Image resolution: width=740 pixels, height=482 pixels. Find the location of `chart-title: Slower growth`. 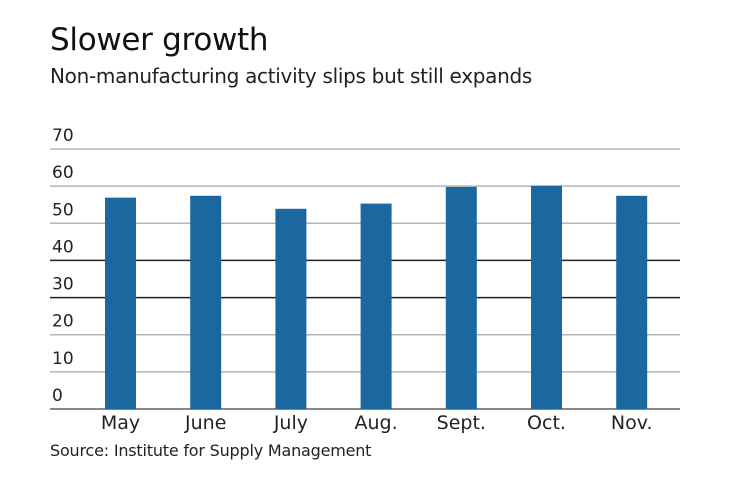

chart-title: Slower growth is located at coordinates (159, 40).